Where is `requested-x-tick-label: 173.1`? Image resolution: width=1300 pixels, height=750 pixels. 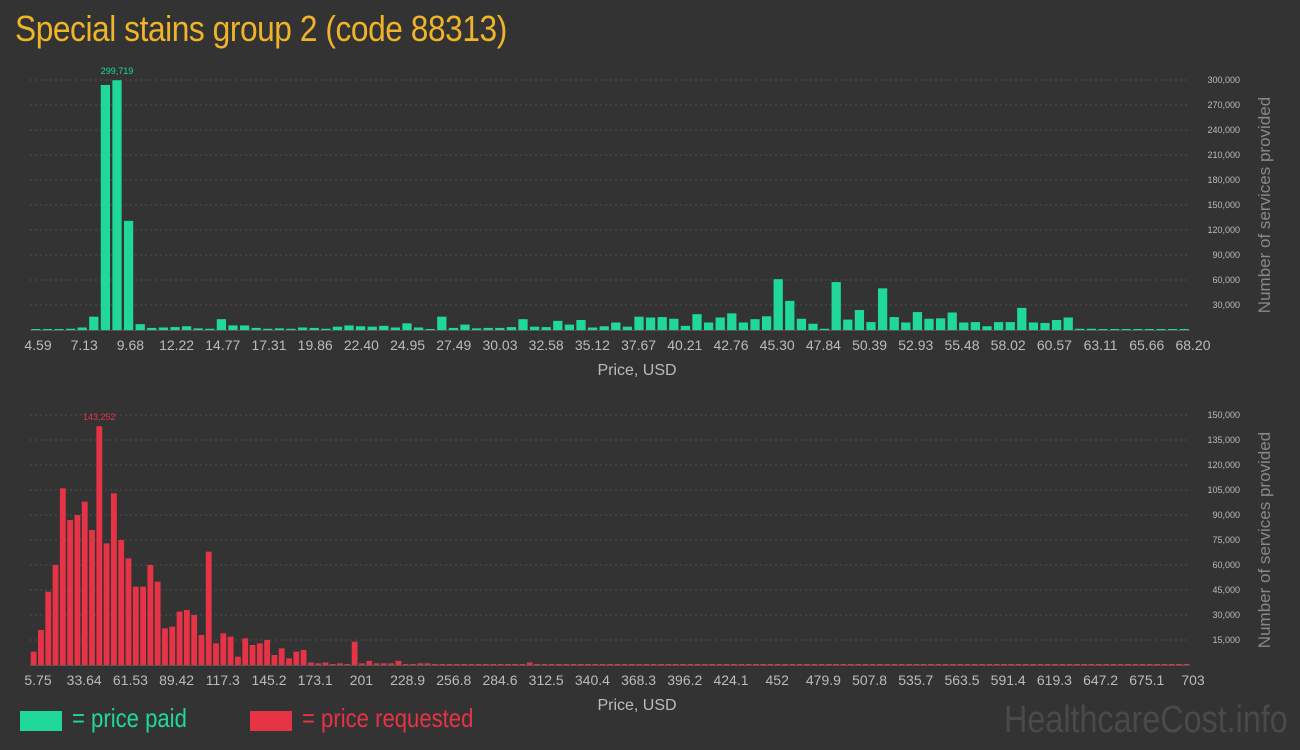
requested-x-tick-label: 173.1 is located at coordinates (315, 680).